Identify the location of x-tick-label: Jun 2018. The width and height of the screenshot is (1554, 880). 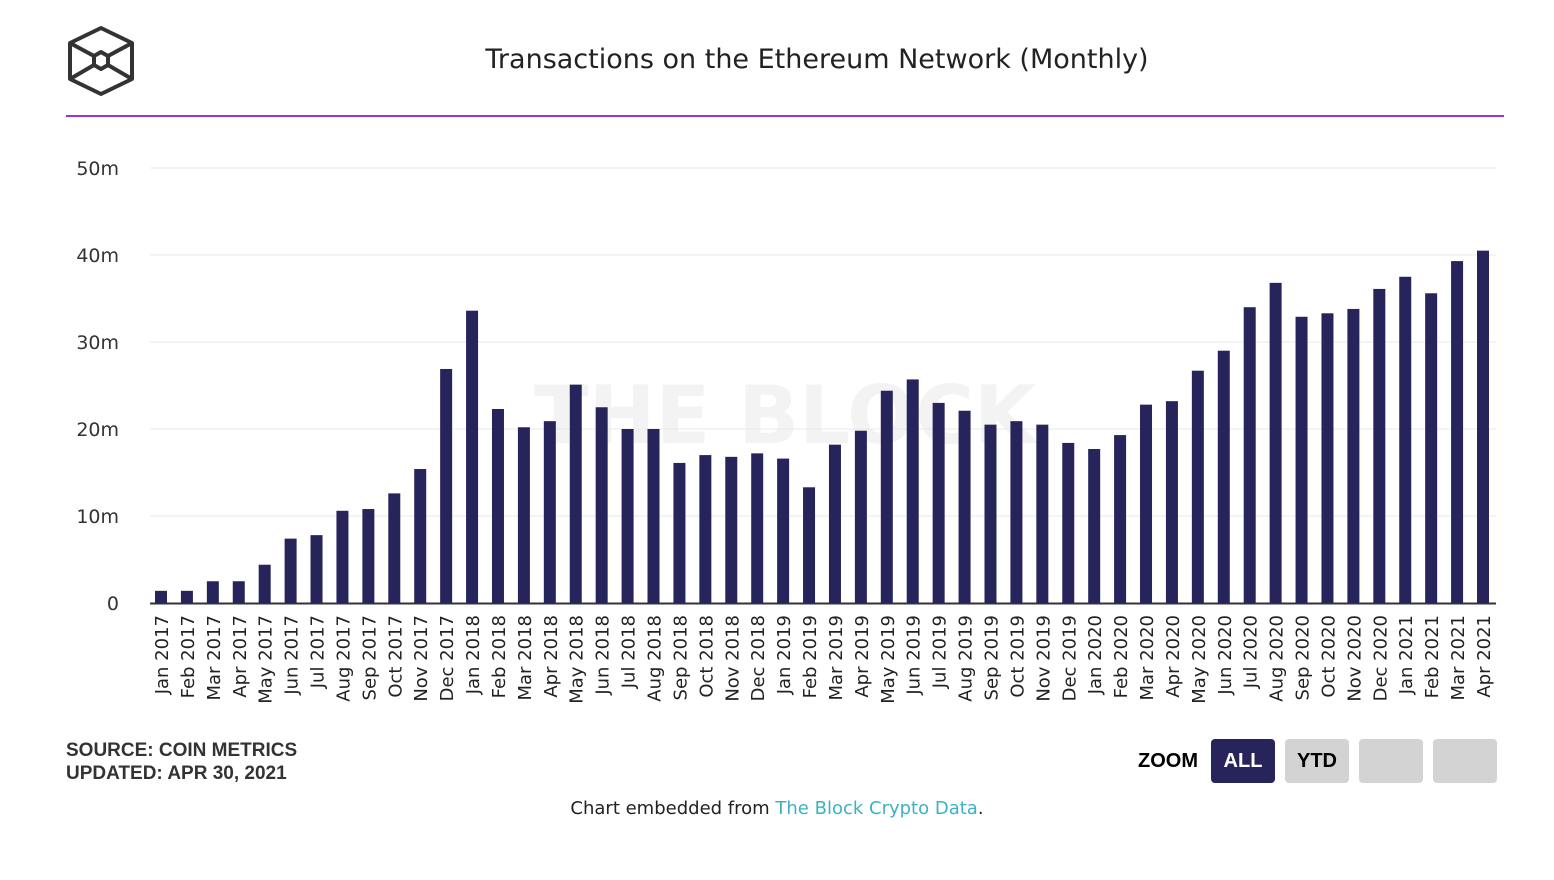
(603, 655).